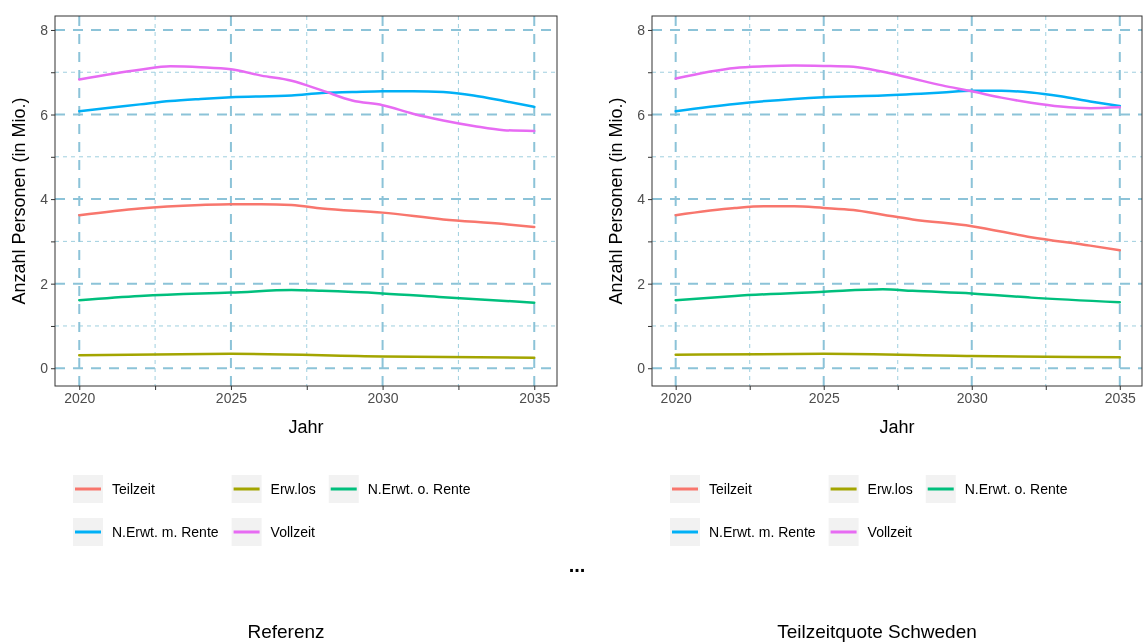  I want to click on text: Teilzeitquote Schweden, so click(877, 631).